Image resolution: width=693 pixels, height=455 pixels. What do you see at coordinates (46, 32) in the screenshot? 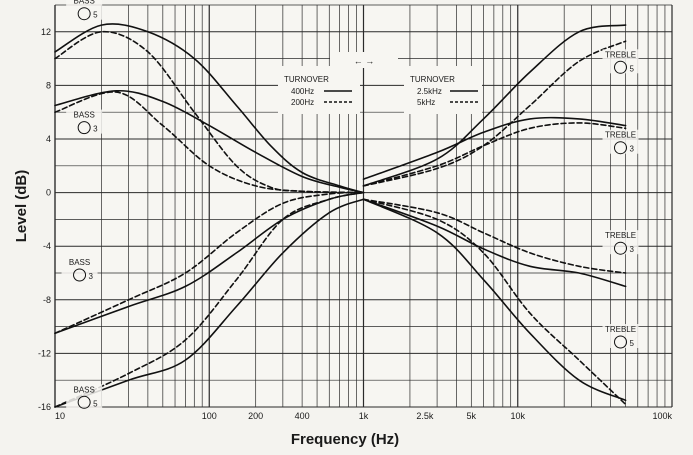
I see `y-tick-label: 12` at bounding box center [46, 32].